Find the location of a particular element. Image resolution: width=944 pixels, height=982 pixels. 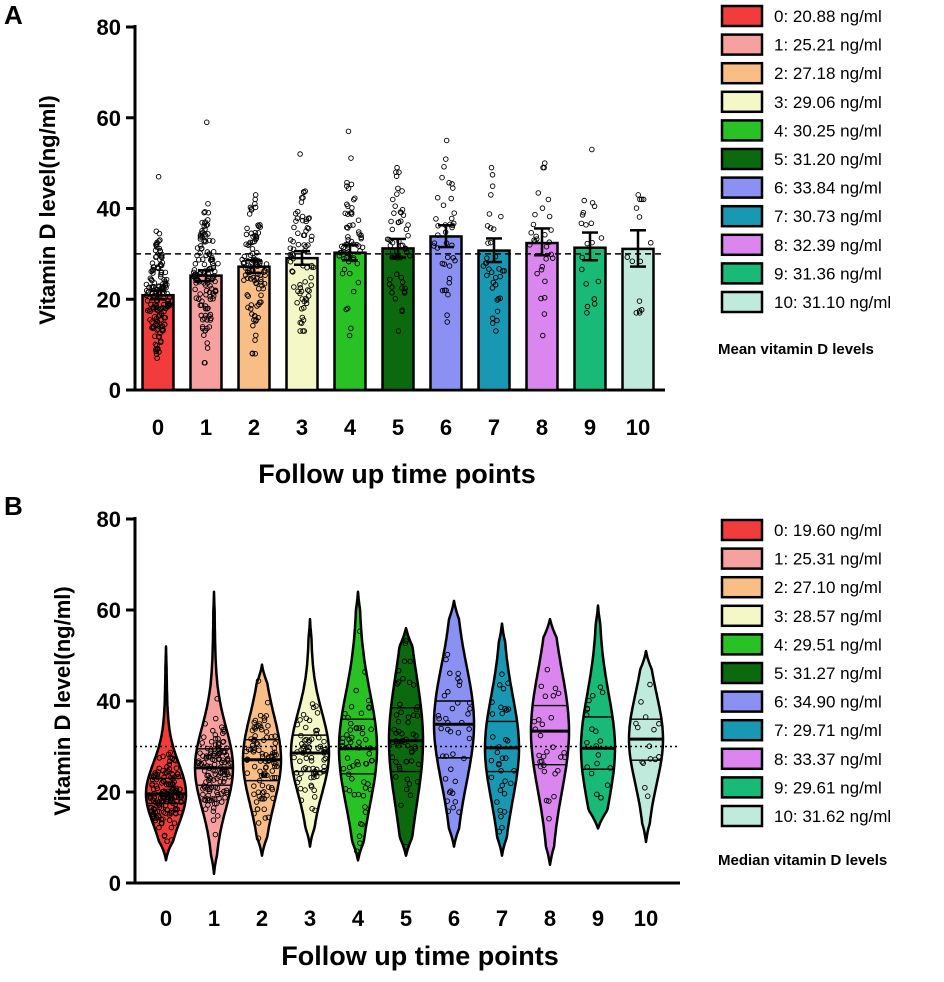

legend-item-1: 1: 25.31 ng/ml is located at coordinates (801, 558).